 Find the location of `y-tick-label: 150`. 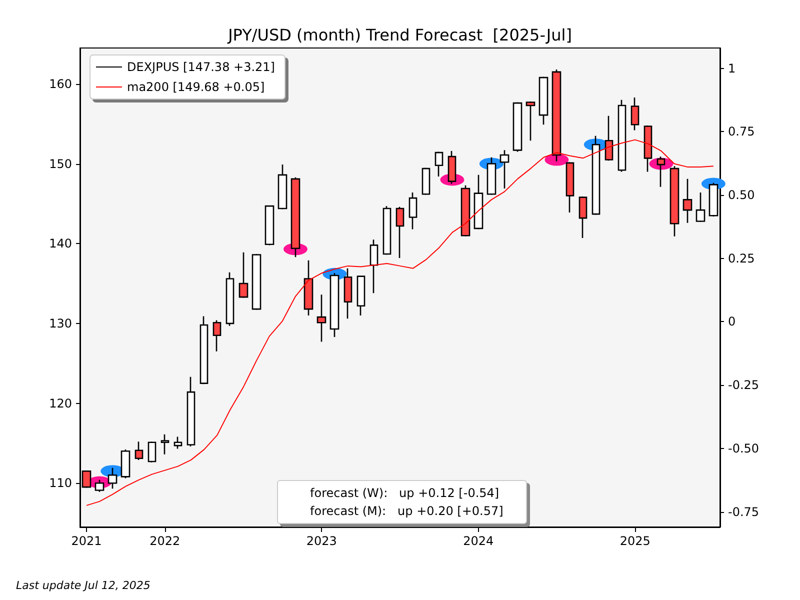

y-tick-label: 150 is located at coordinates (60, 163).